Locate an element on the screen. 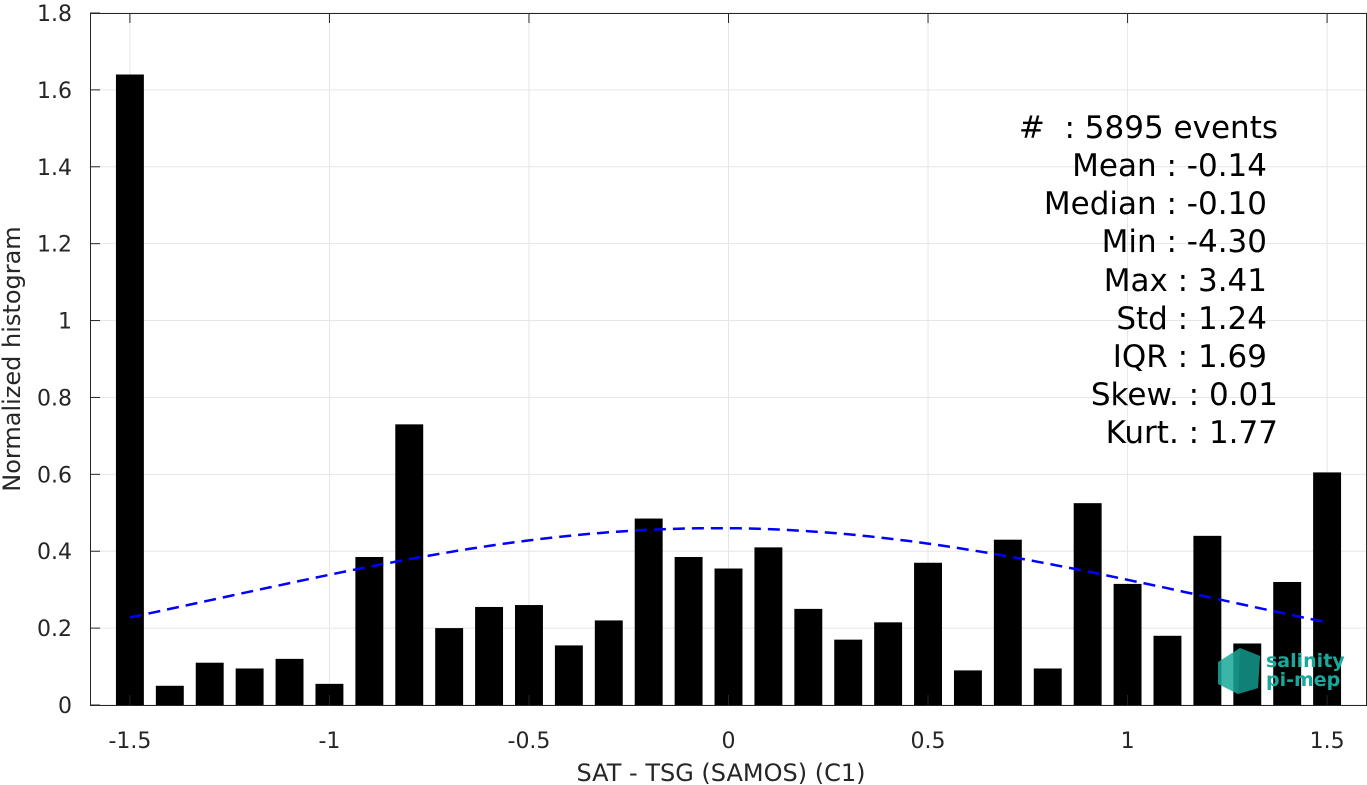 This screenshot has height=785, width=1367. salinity-pimep-logo: salinity pi-mep is located at coordinates (1281, 671).